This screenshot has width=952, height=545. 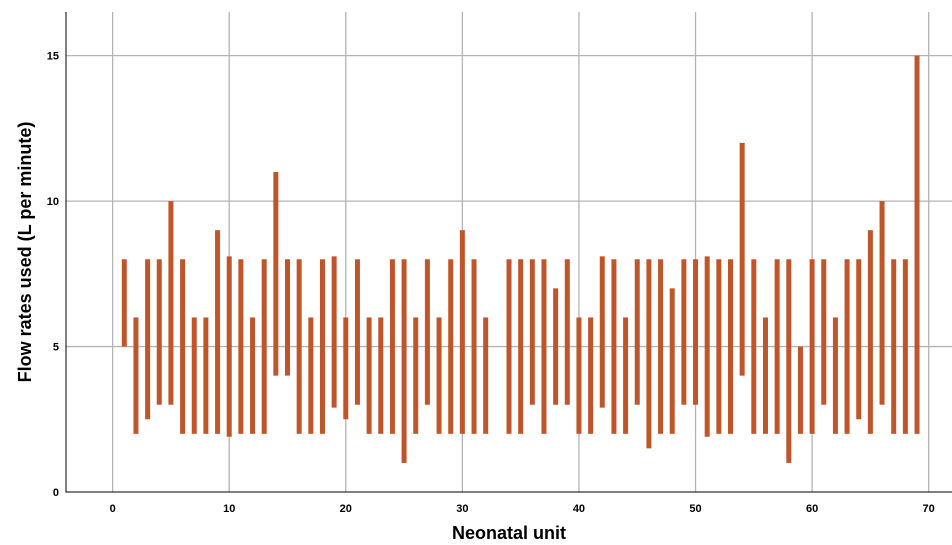 I want to click on x-tick-label: 10, so click(x=229, y=509).